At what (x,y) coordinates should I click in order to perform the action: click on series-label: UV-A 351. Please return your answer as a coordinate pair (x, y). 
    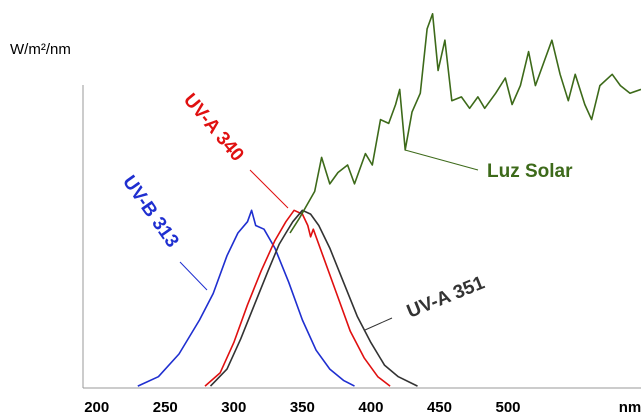
    Looking at the image, I should click on (446, 297).